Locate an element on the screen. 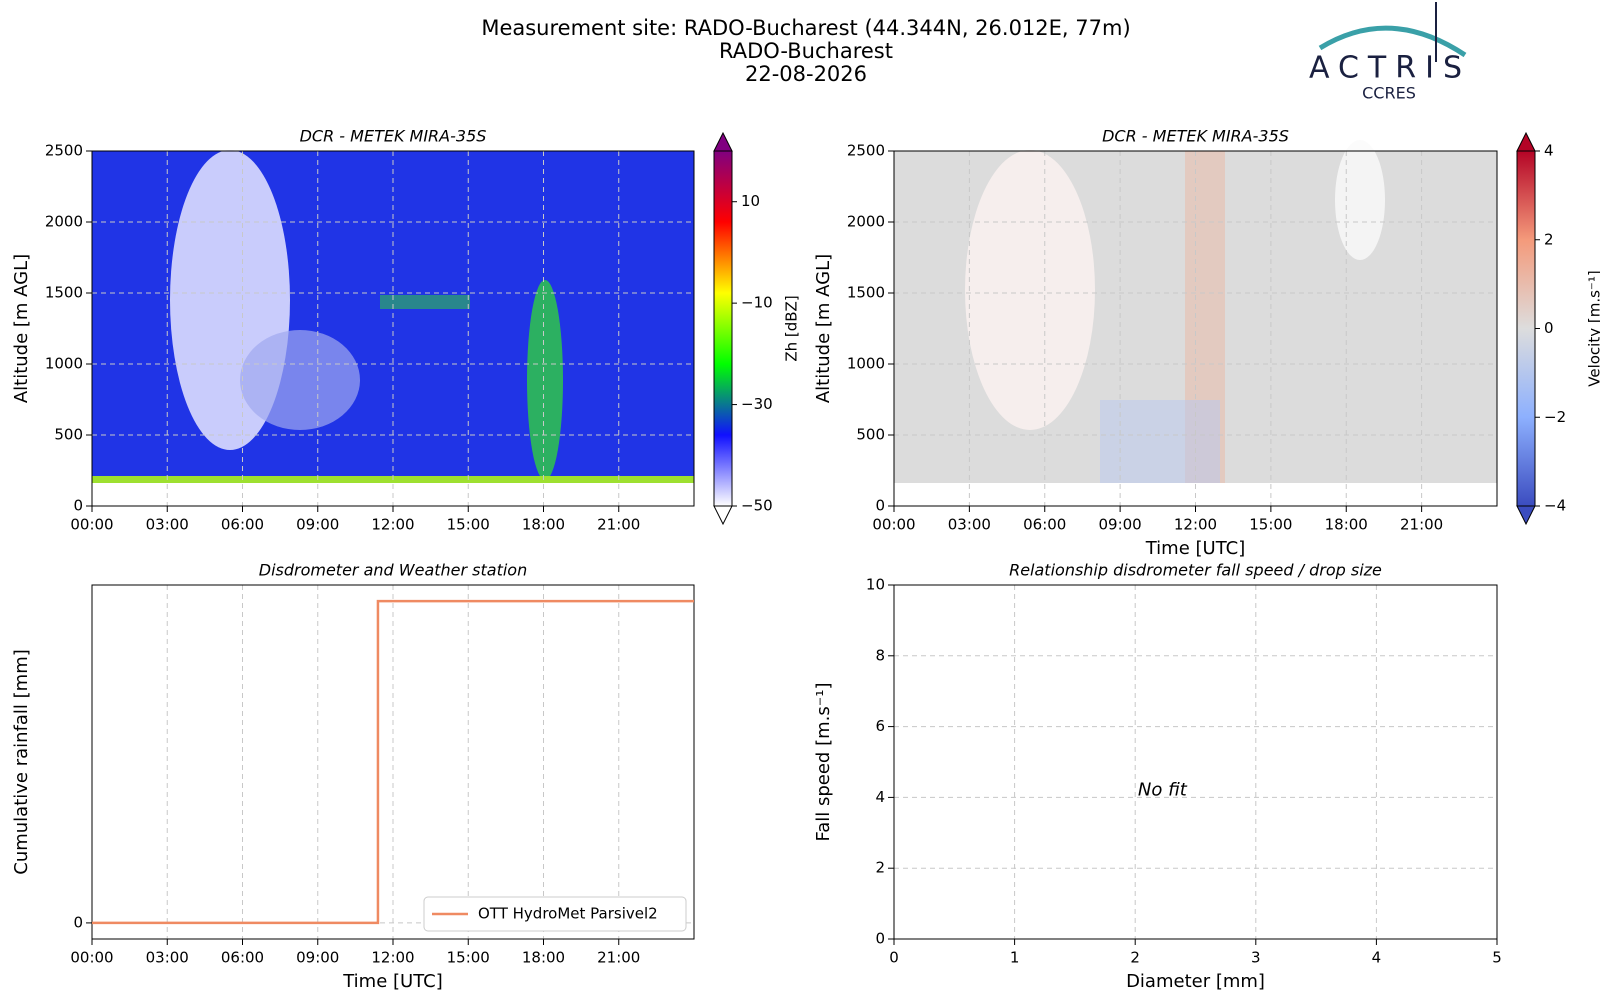 Image resolution: width=1600 pixels, height=1000 pixels. panel-title: Disdrometer and Weather station is located at coordinates (393, 570).